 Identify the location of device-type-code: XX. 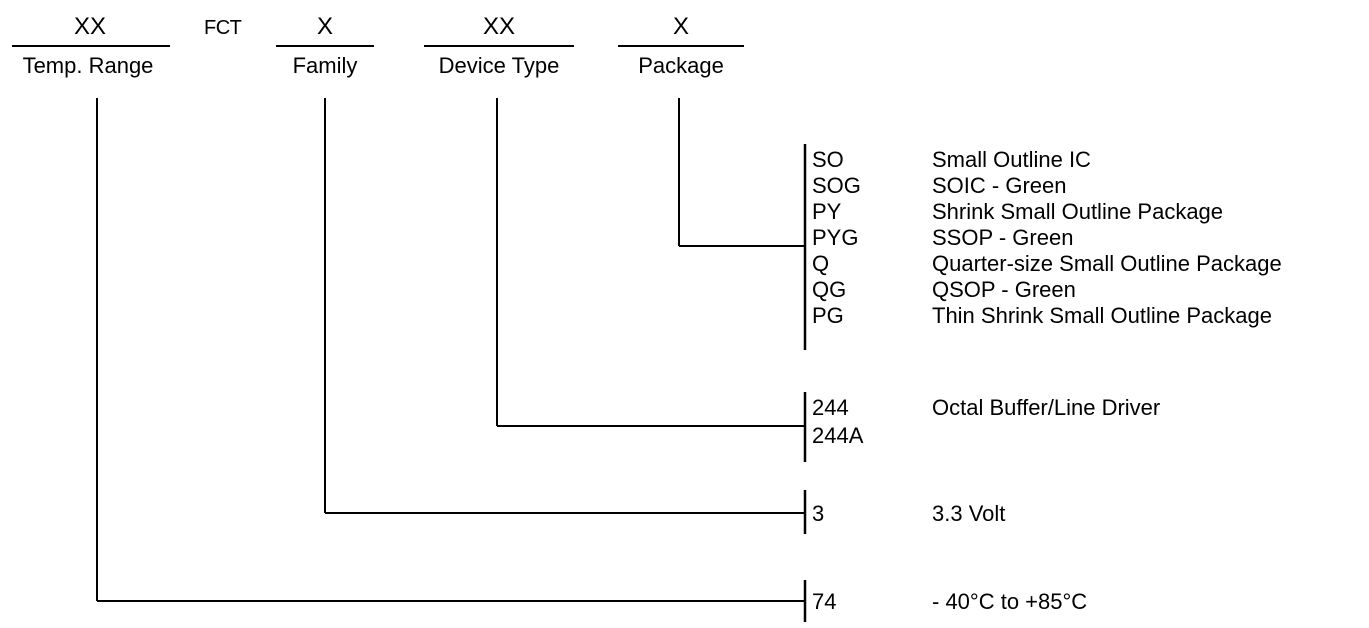
(498, 26).